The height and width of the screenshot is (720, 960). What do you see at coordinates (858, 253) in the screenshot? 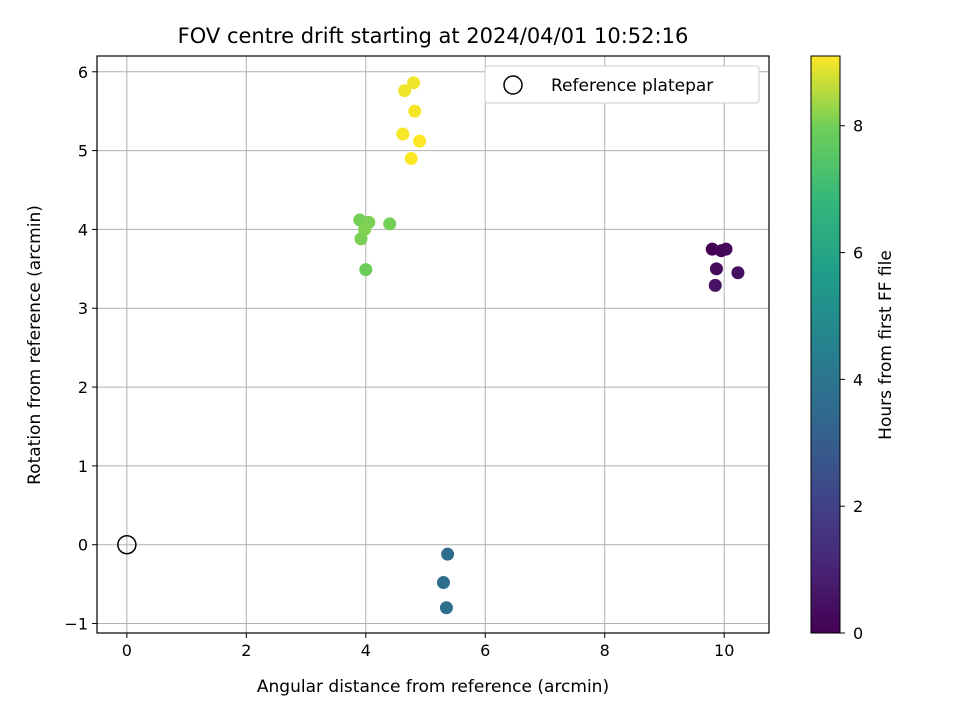
I see `colorbar-tick-label: 6` at bounding box center [858, 253].